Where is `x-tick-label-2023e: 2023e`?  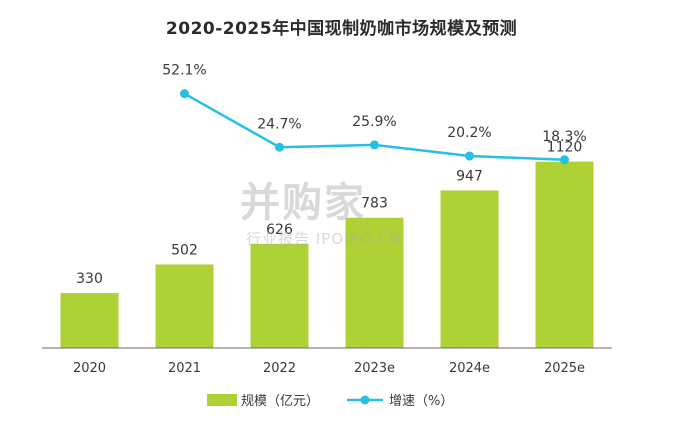
x-tick-label-2023e: 2023e is located at coordinates (374, 368).